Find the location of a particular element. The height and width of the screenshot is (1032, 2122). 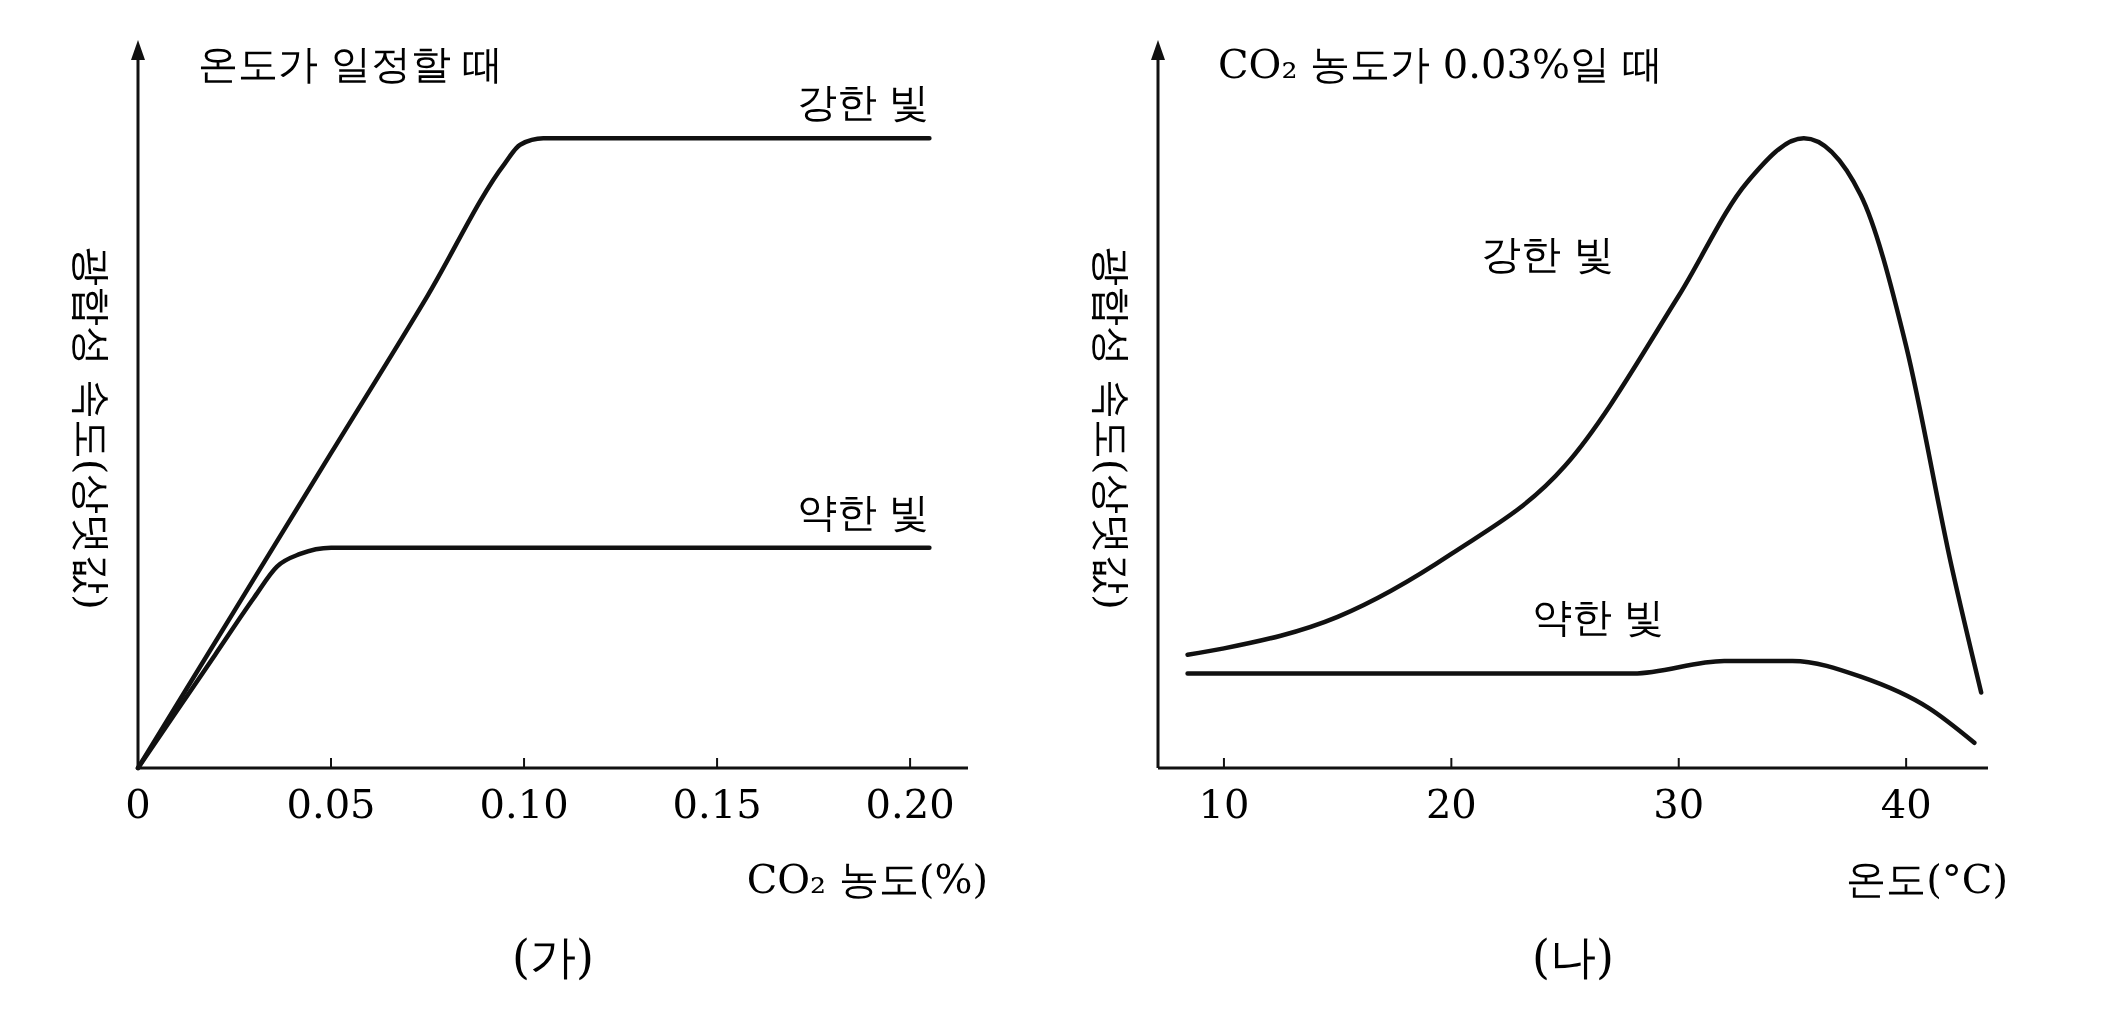

x-tick-label: 0 is located at coordinates (138, 804).